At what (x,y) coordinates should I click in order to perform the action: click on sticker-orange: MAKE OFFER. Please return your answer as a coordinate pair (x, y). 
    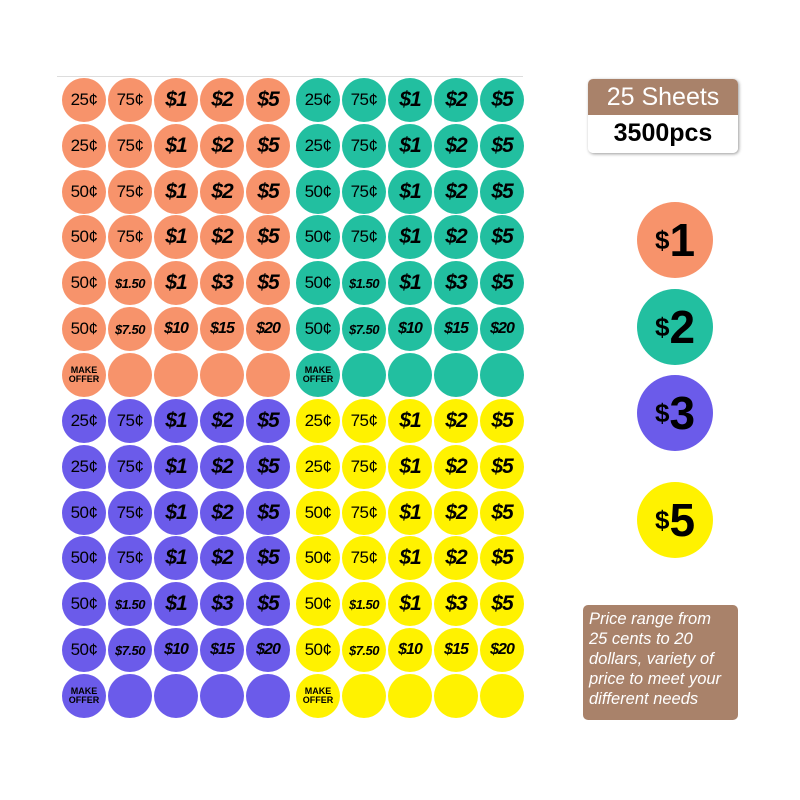
    Looking at the image, I should click on (84, 374).